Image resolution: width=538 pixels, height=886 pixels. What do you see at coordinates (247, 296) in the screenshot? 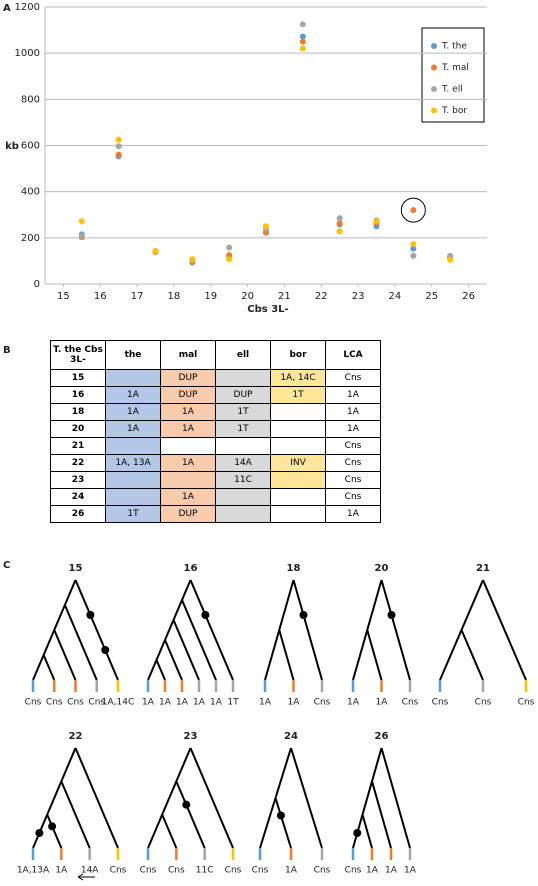
I see `x-tick-label: 20` at bounding box center [247, 296].